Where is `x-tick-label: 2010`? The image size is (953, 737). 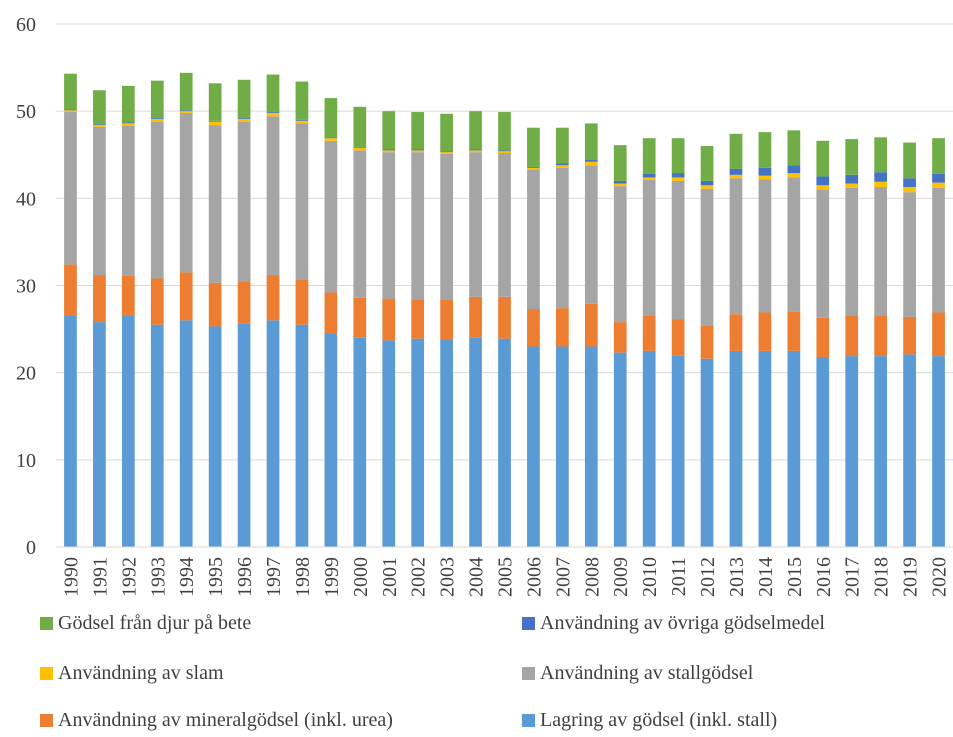 x-tick-label: 2010 is located at coordinates (650, 577).